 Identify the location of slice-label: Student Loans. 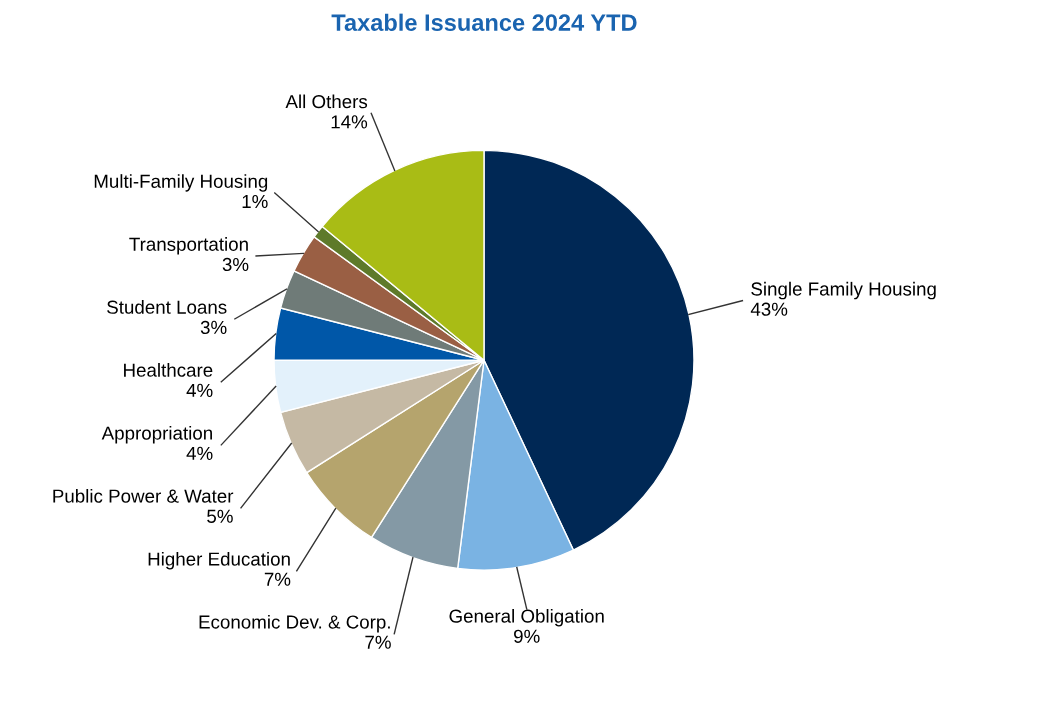
(167, 307).